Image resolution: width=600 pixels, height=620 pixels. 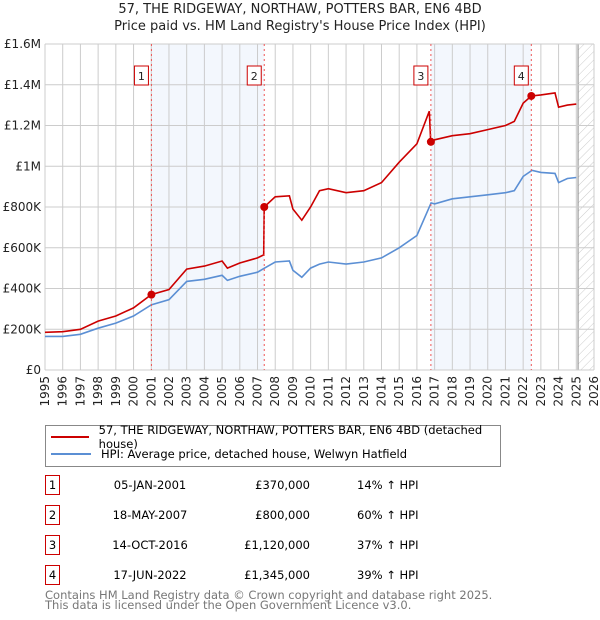 I want to click on x-tick-label: 2019, so click(x=470, y=391).